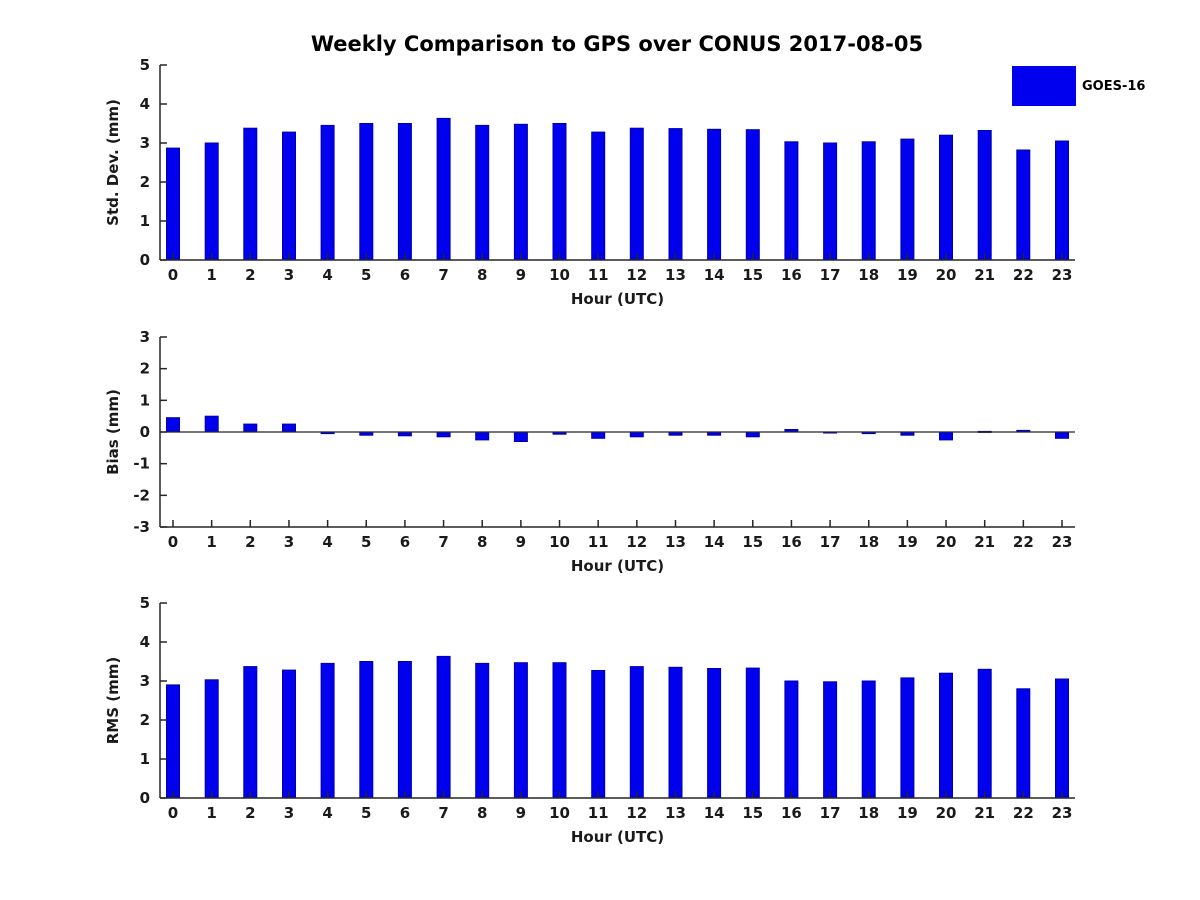 Image resolution: width=1200 pixels, height=900 pixels. Describe the element at coordinates (327, 813) in the screenshot. I see `x-tick-label: 4` at that location.